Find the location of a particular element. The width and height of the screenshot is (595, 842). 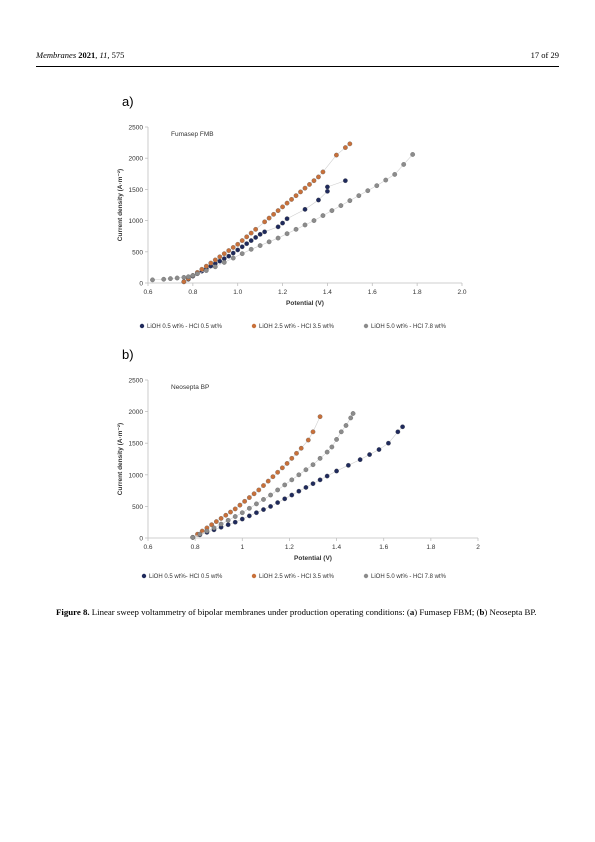

x-tick-label: 1.0 is located at coordinates (237, 292).